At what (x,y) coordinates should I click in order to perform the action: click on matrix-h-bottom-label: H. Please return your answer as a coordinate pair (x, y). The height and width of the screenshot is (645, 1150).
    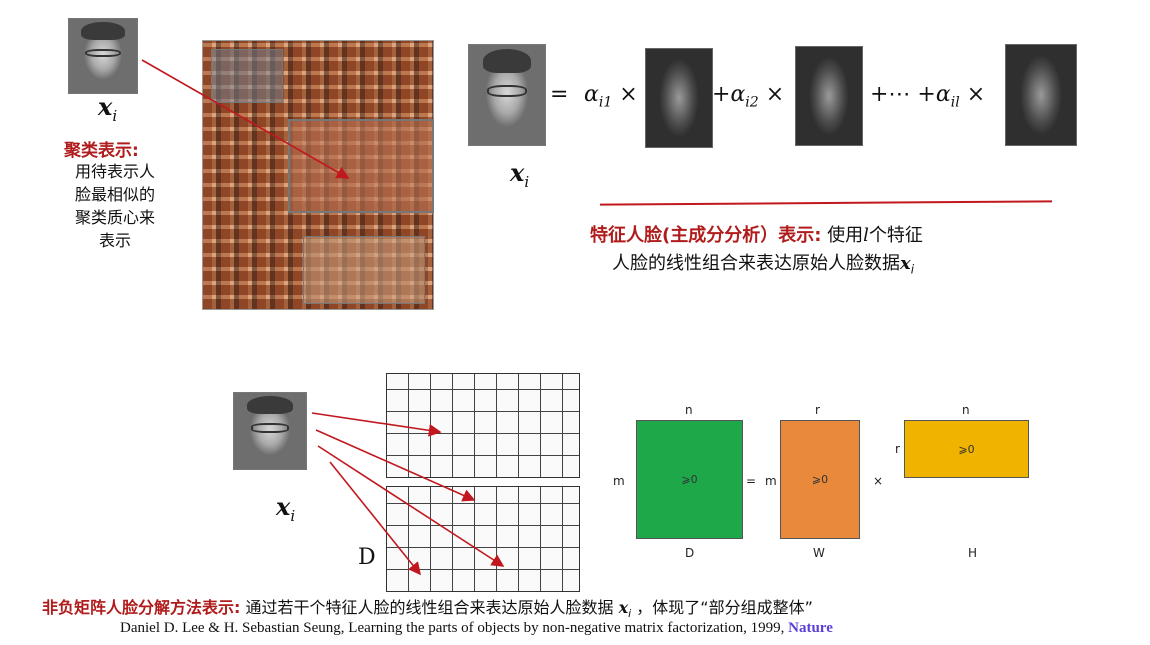
    Looking at the image, I should click on (973, 553).